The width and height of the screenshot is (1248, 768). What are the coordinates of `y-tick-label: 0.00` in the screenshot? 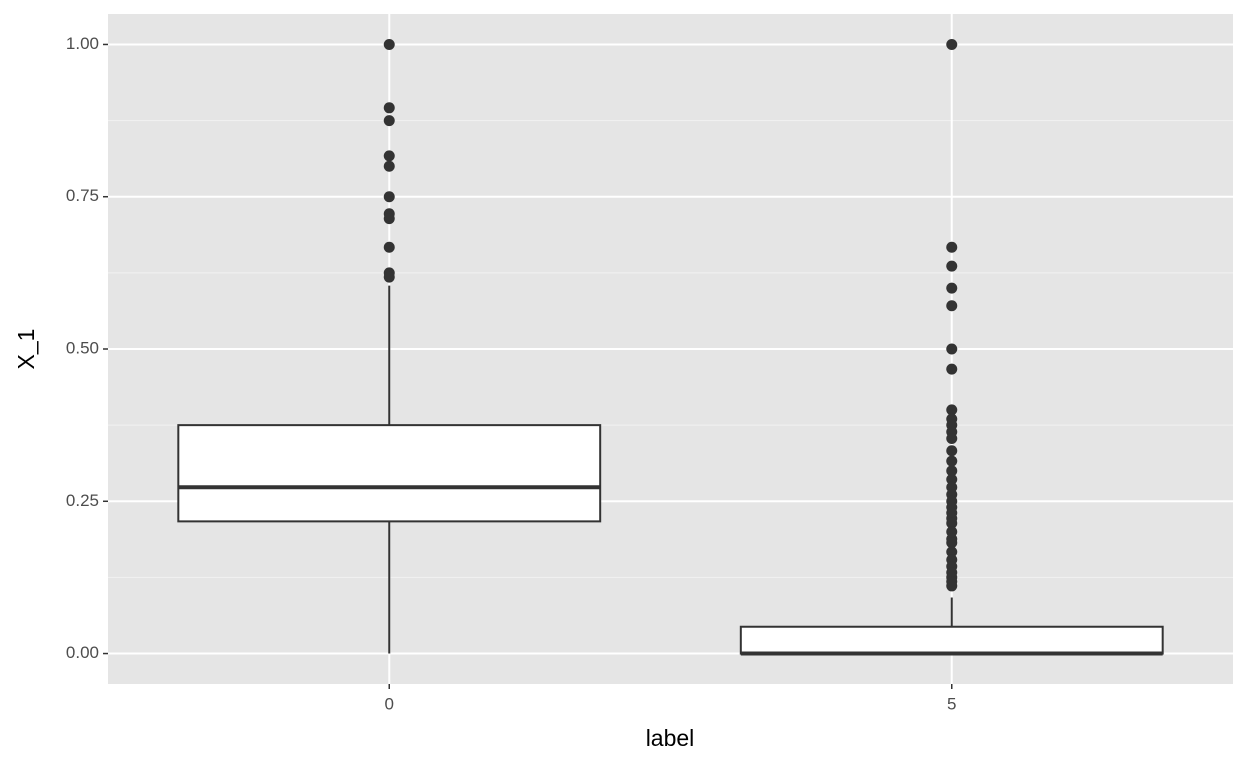 It's located at (82, 652).